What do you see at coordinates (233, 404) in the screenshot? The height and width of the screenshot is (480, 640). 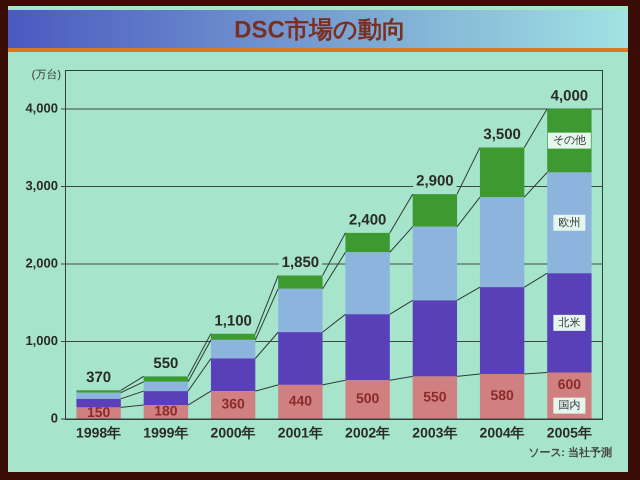 I see `data-label: 360` at bounding box center [233, 404].